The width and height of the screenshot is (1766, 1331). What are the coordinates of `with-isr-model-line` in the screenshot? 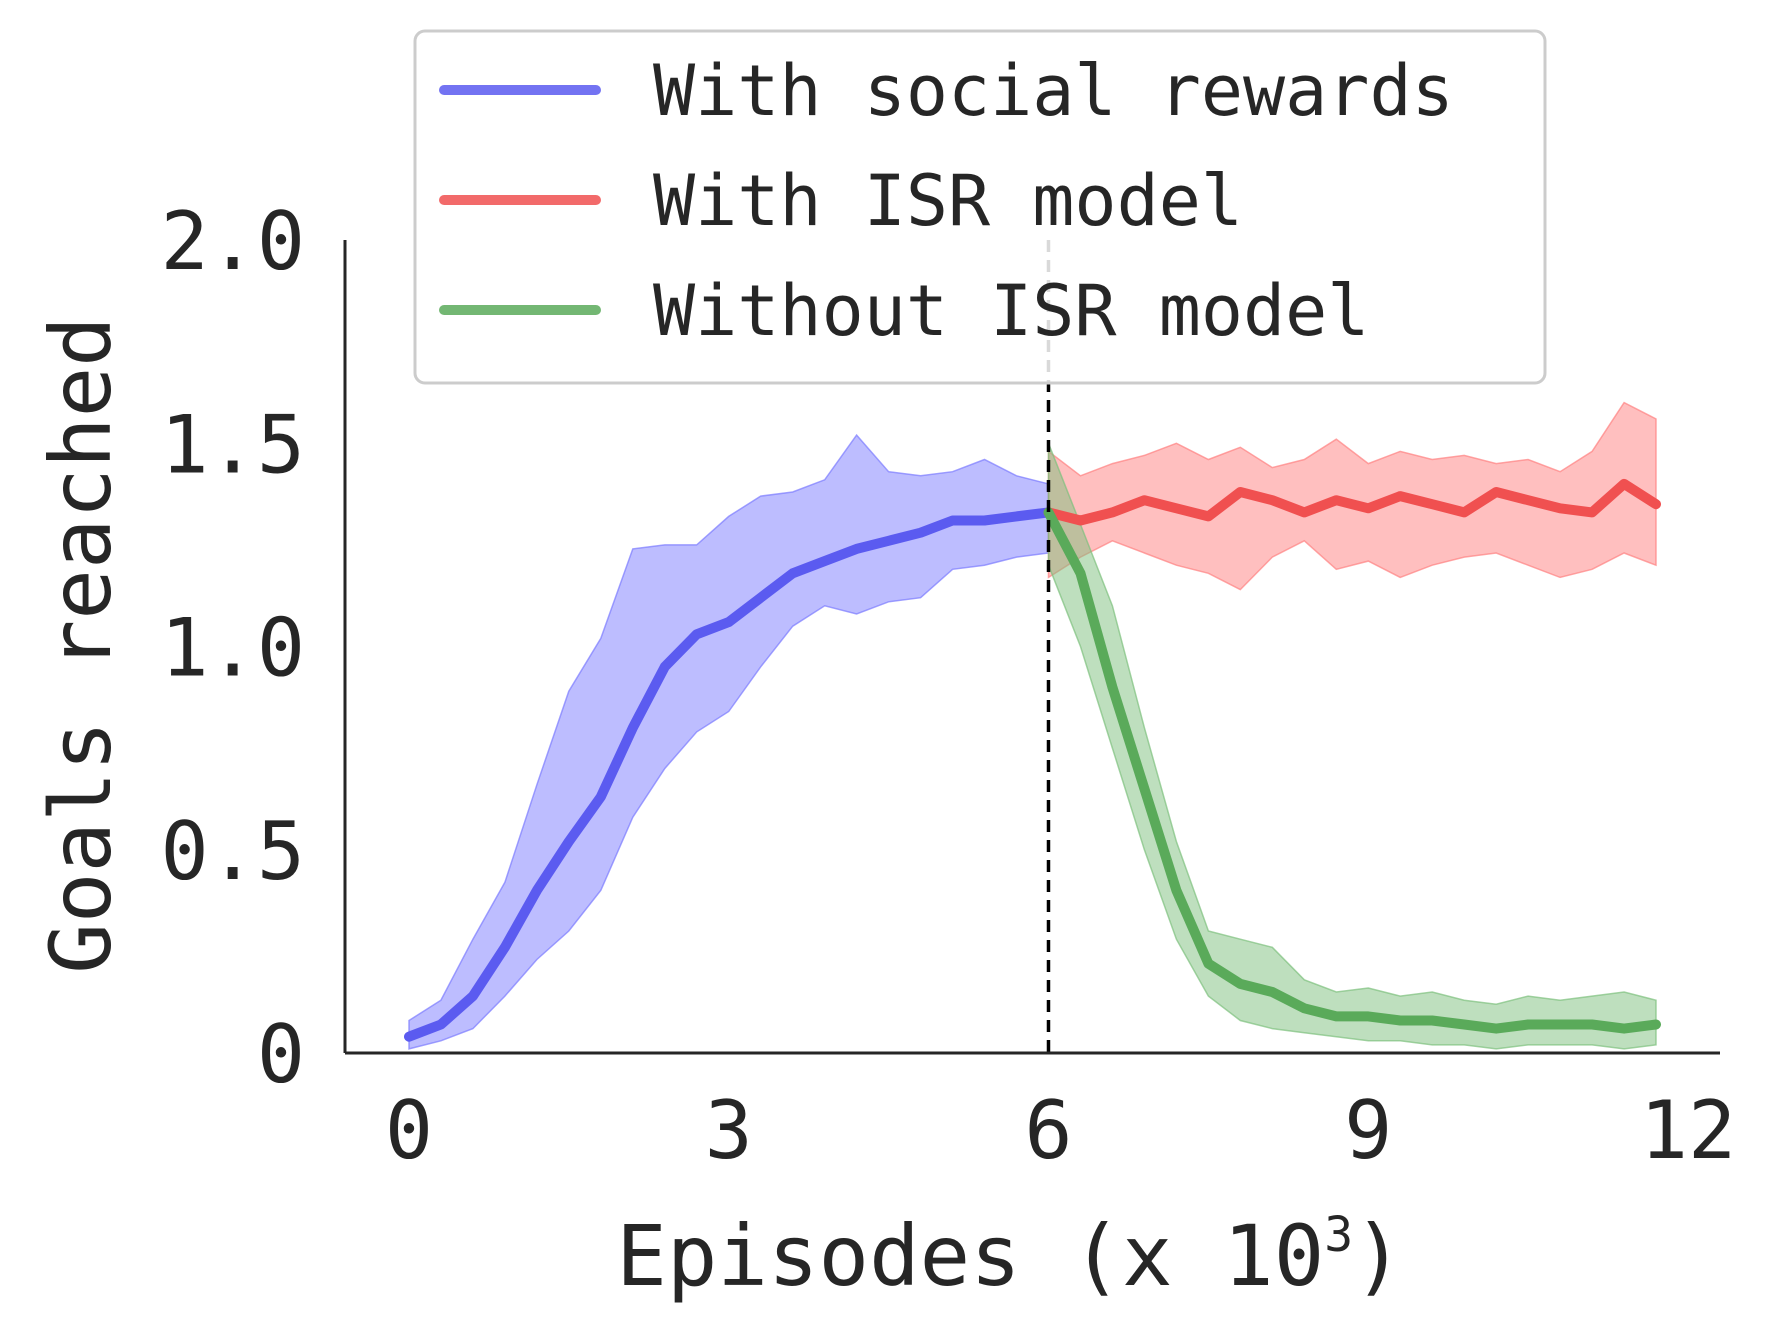 It's located at (1352, 502).